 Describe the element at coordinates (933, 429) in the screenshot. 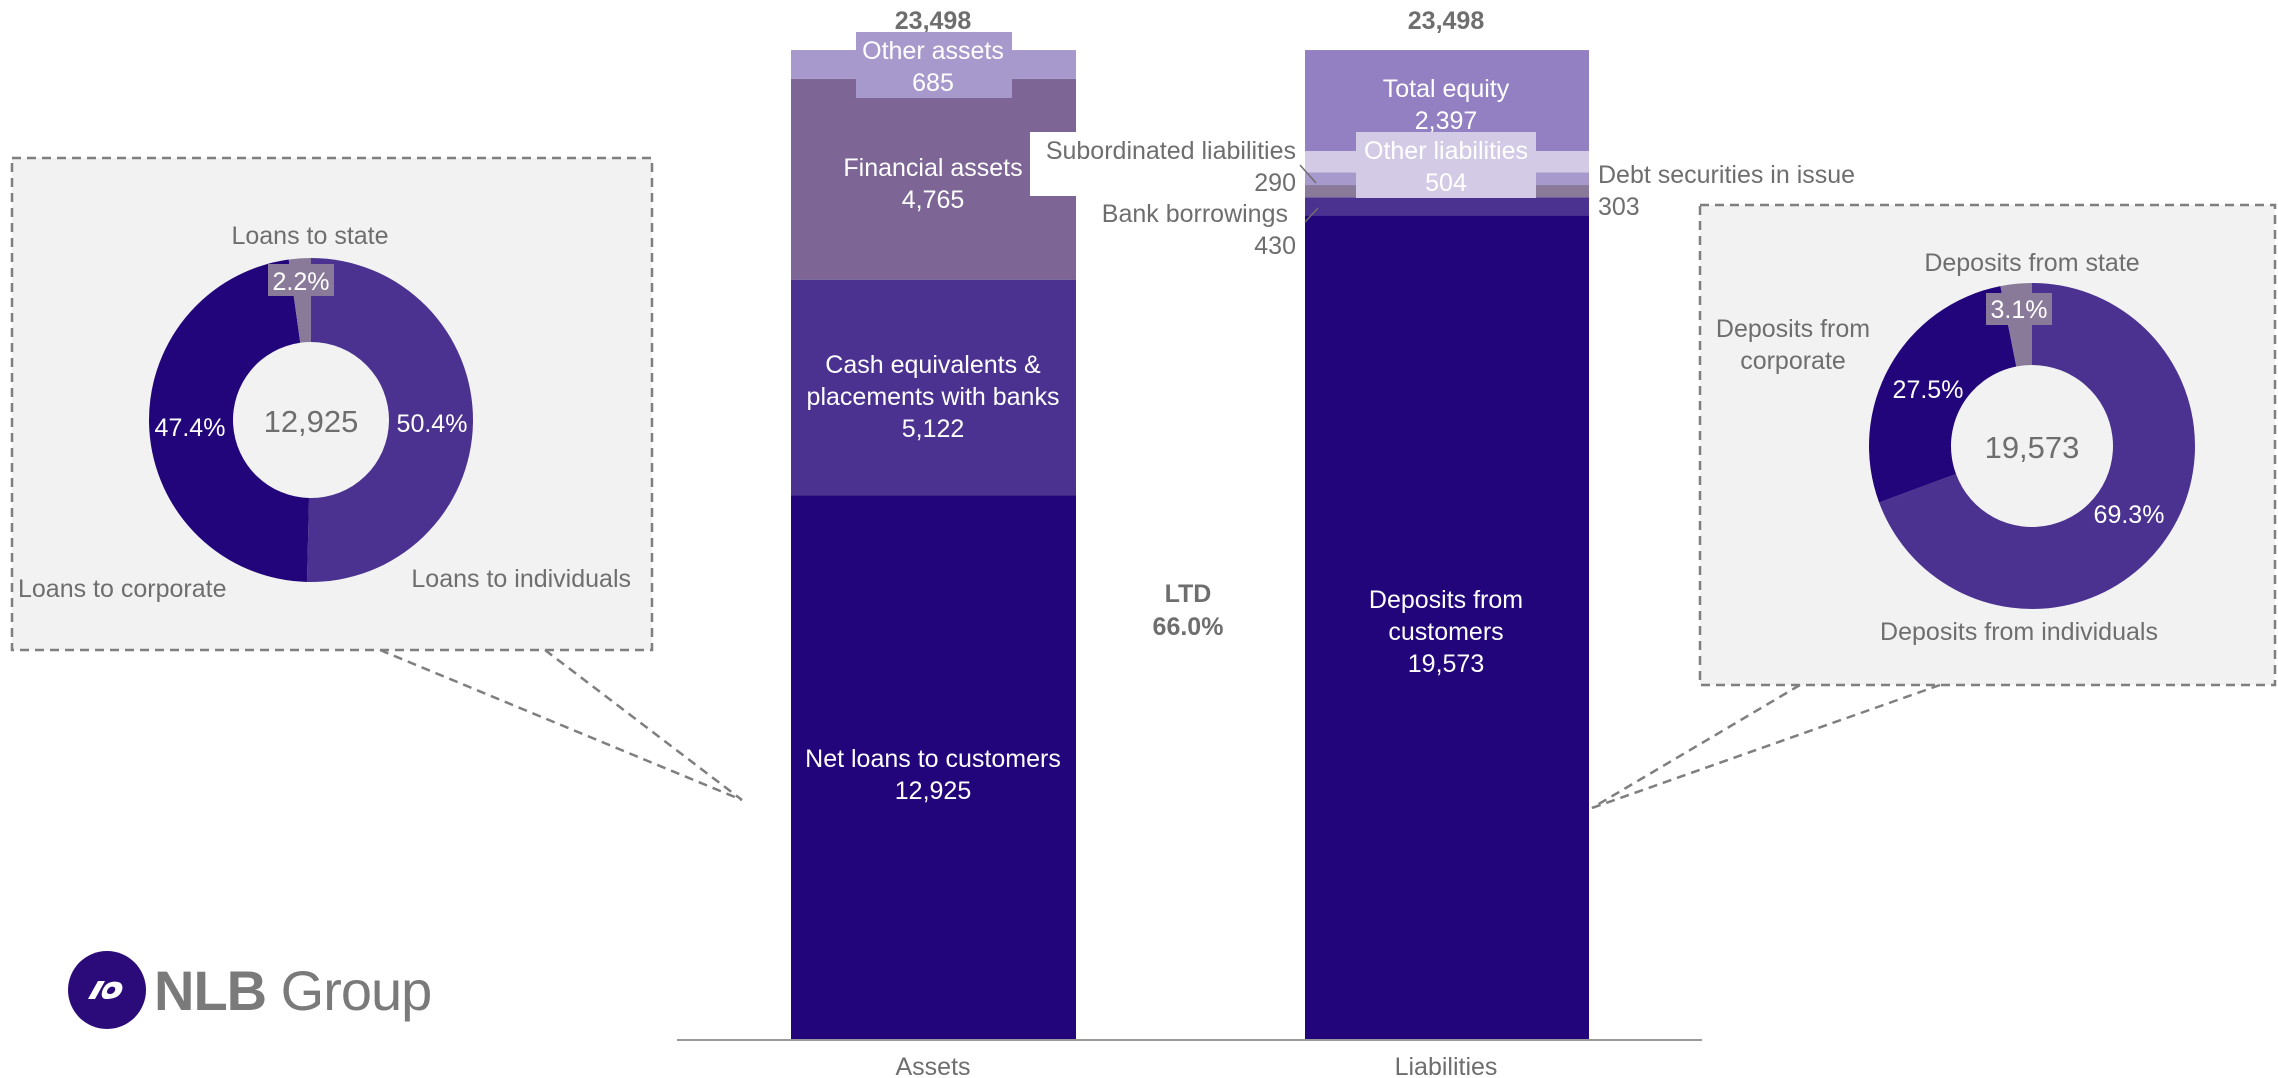

I see `cash-equivalents-value: 5,122` at that location.